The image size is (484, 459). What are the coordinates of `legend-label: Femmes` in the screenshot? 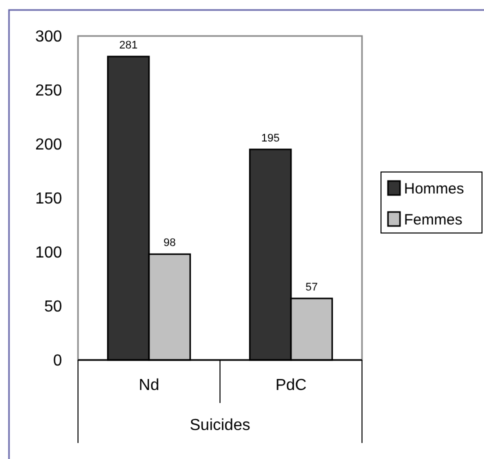 It's located at (433, 219).